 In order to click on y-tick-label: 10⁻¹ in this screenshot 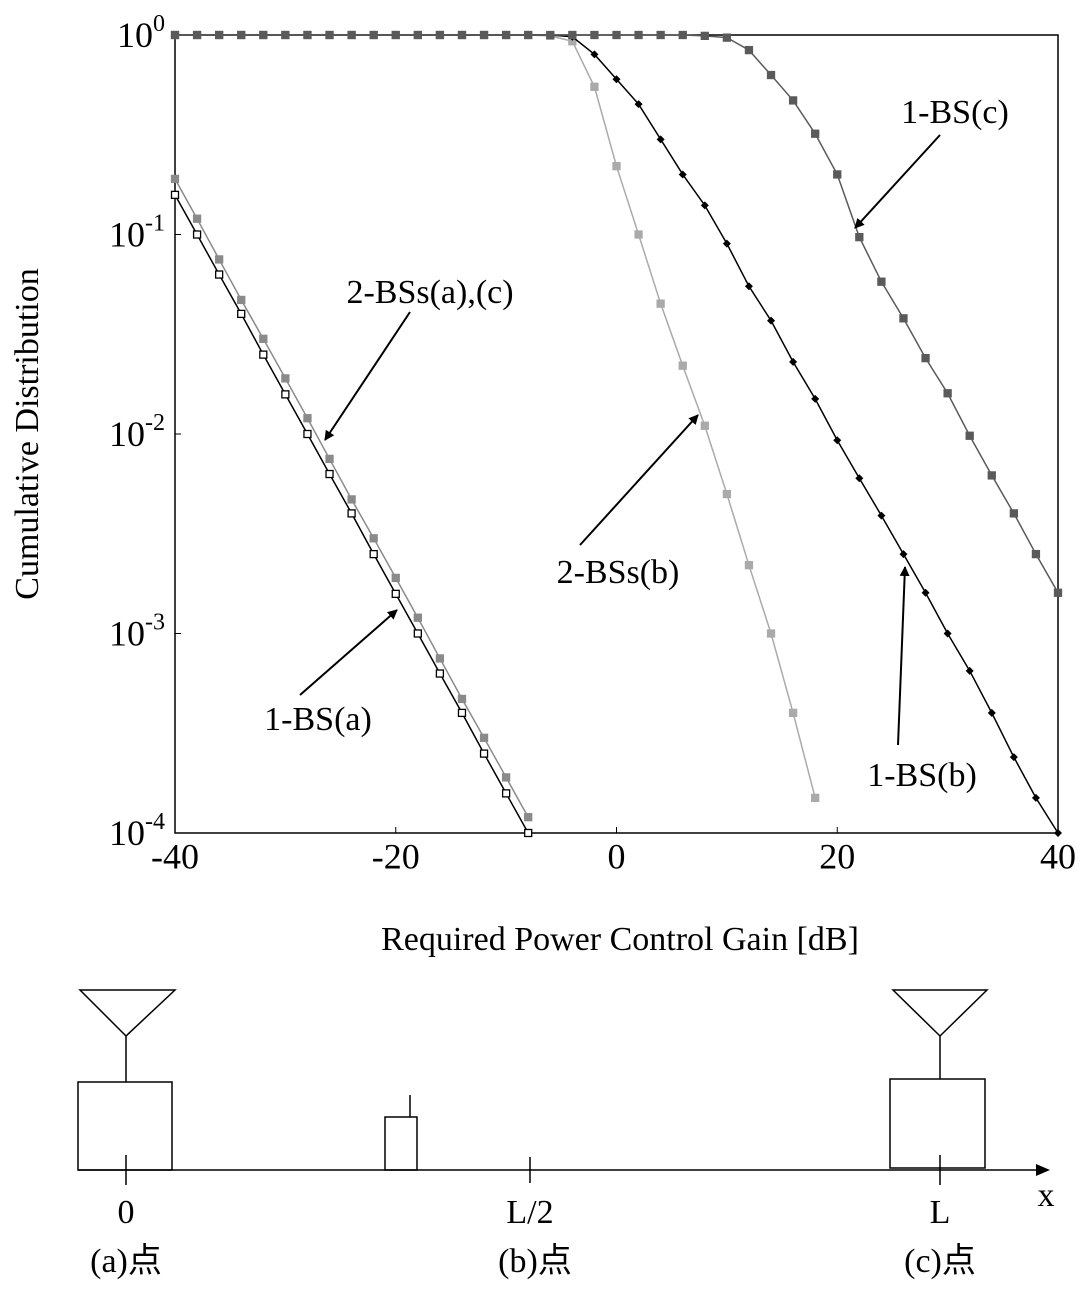, I will do `click(137, 232)`.